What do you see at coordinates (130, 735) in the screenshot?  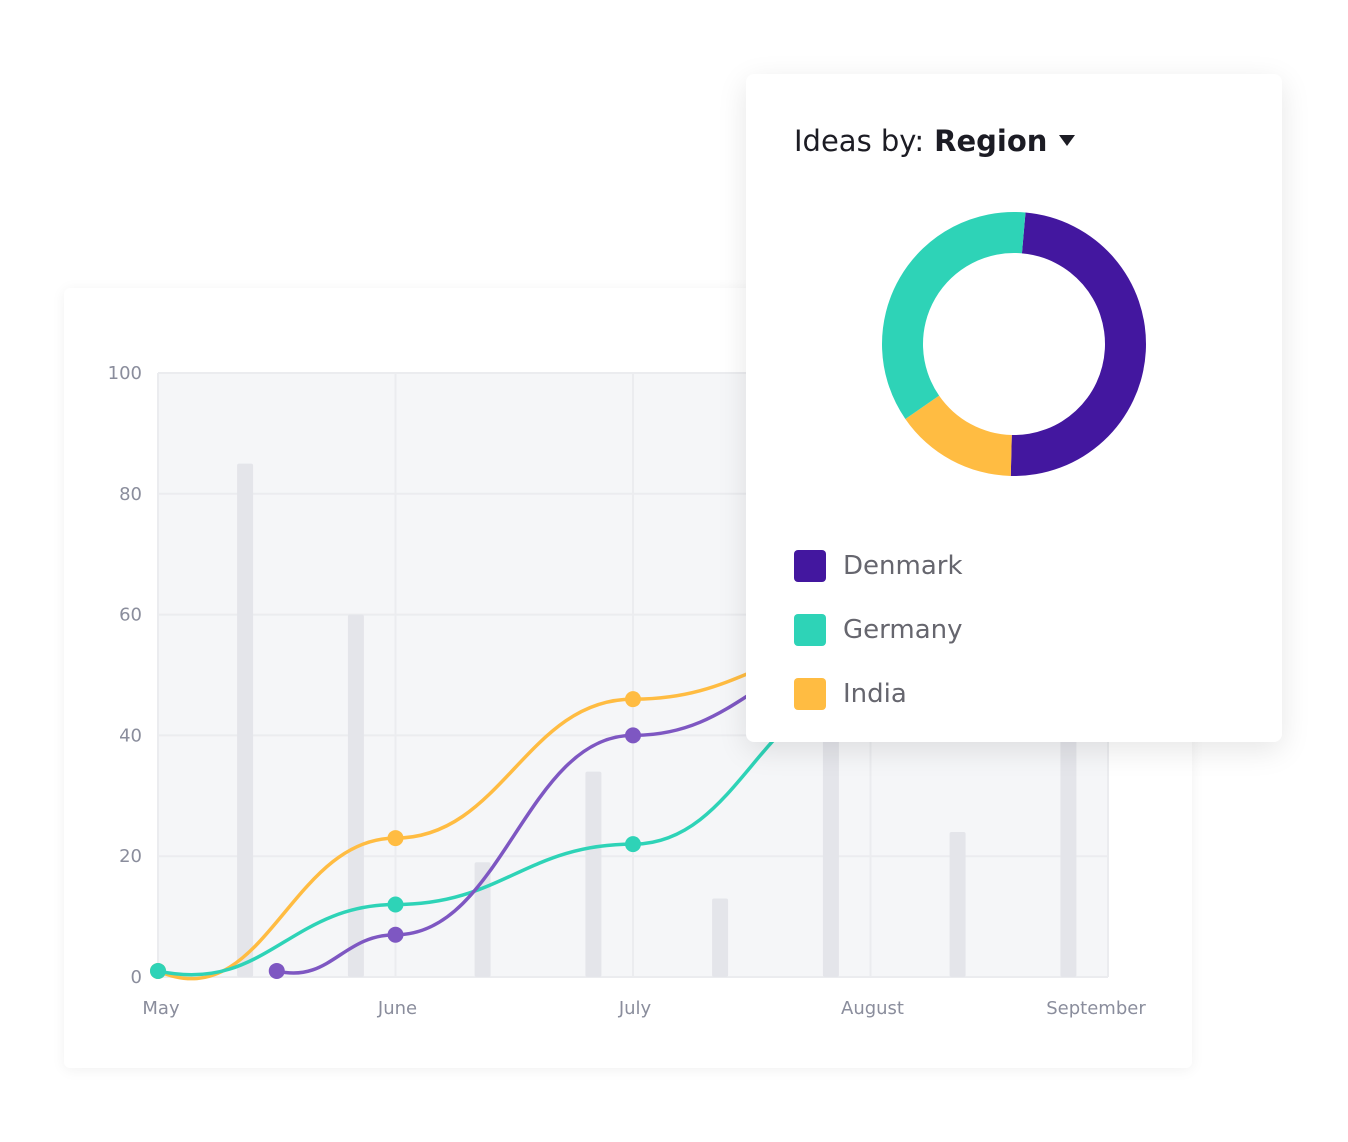 I see `y-tick-label: 40` at bounding box center [130, 735].